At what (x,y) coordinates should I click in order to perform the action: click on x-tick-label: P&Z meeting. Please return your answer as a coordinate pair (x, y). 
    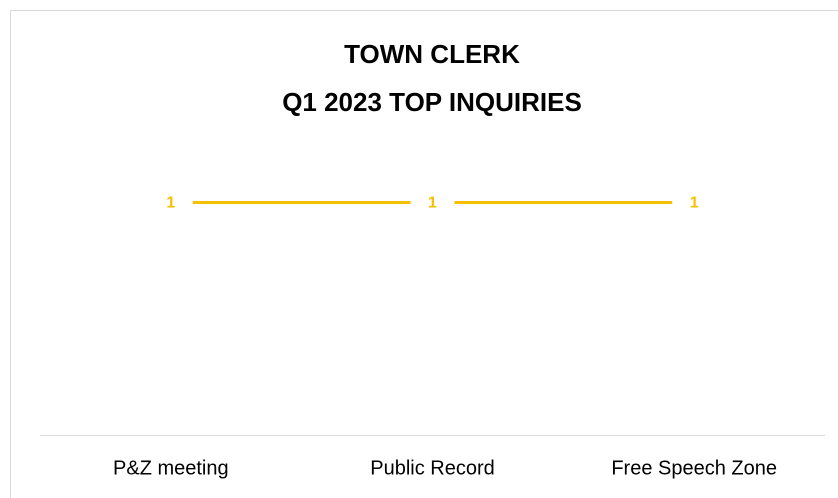
    Looking at the image, I should click on (171, 468).